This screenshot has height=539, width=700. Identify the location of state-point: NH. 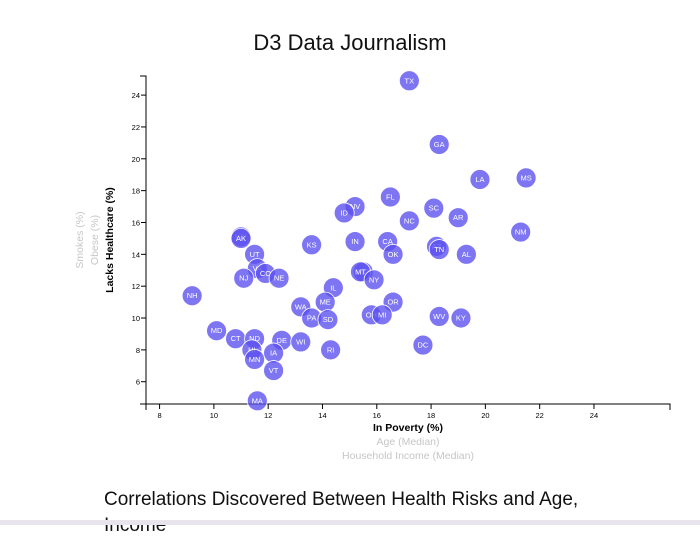
(192, 296).